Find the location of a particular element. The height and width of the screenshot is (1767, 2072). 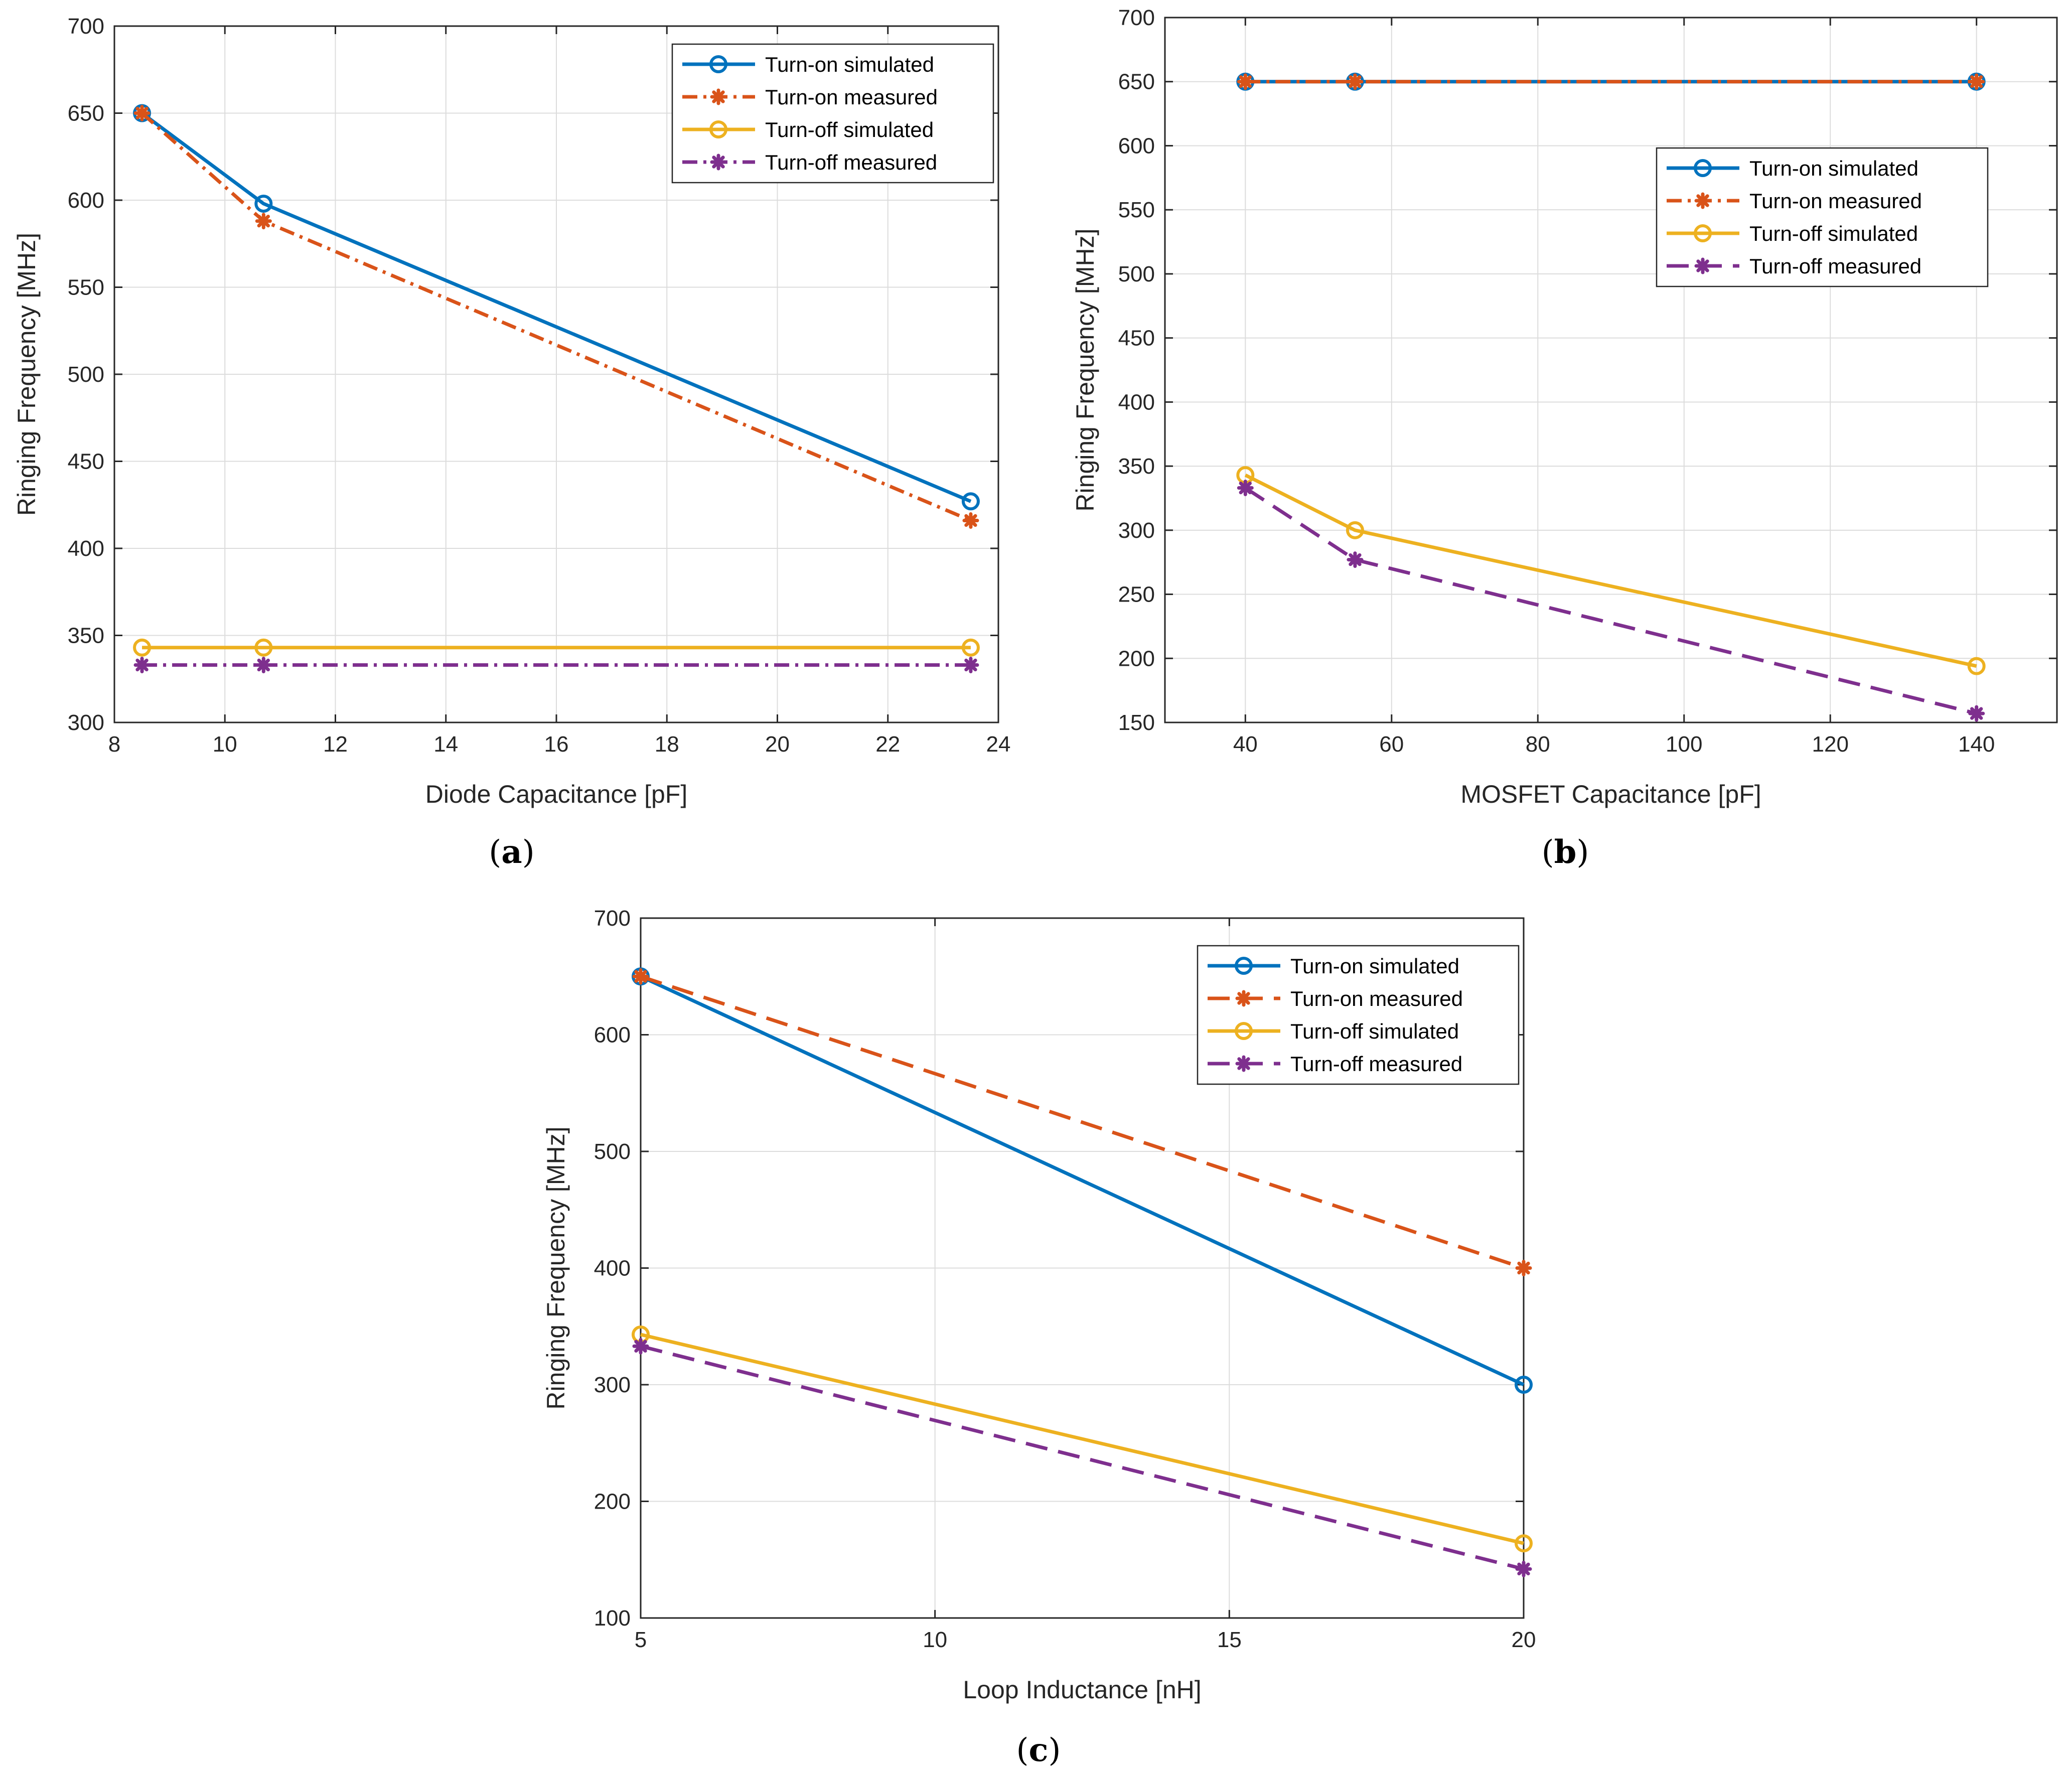

x-tick-label: 12 is located at coordinates (335, 744).